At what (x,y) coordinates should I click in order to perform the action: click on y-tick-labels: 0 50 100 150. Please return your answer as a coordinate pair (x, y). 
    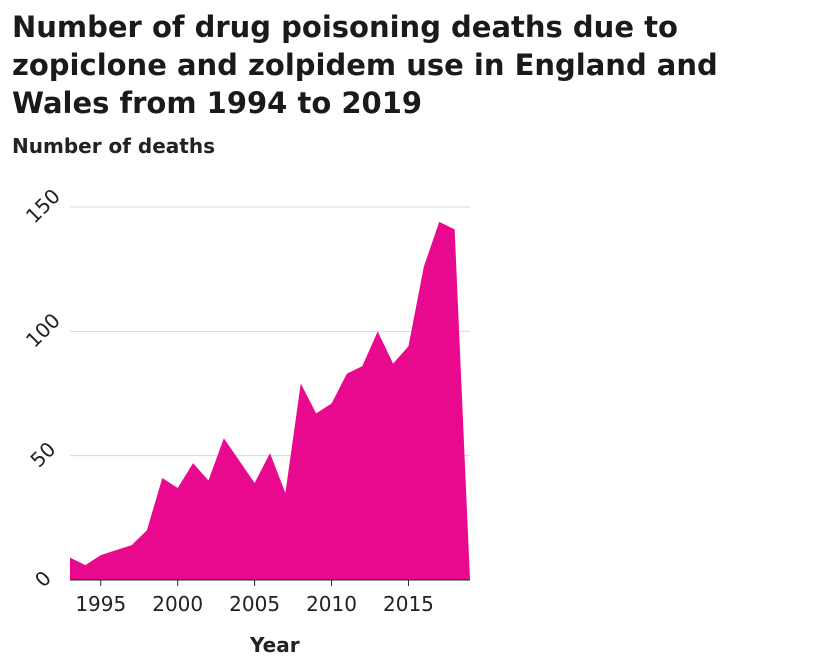
    Looking at the image, I should click on (43, 388).